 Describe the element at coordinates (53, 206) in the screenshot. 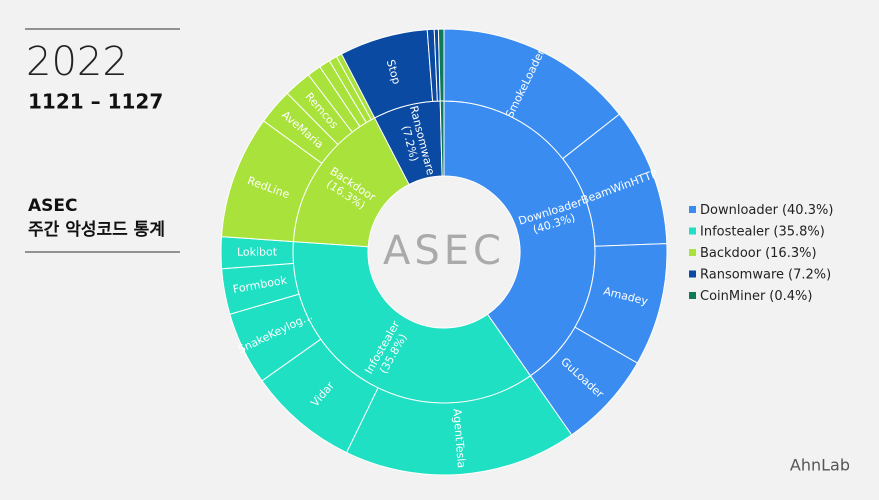

I see `title-line: ASEC` at that location.